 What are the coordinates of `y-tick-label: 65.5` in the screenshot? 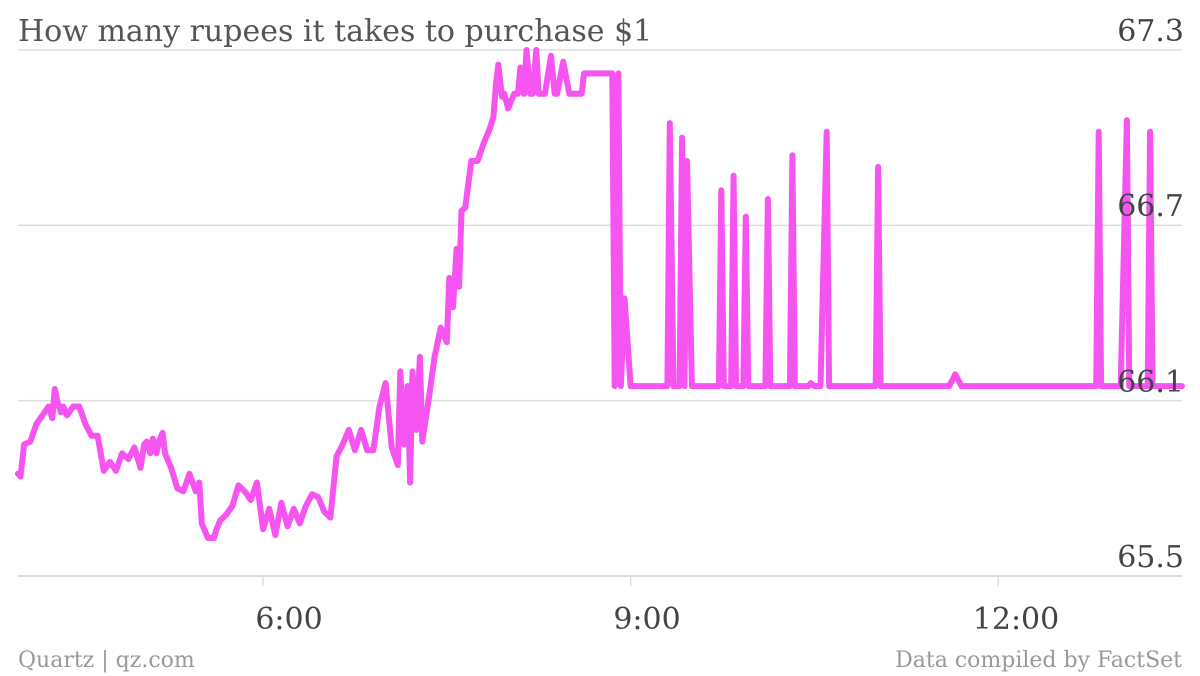 It's located at (1150, 557).